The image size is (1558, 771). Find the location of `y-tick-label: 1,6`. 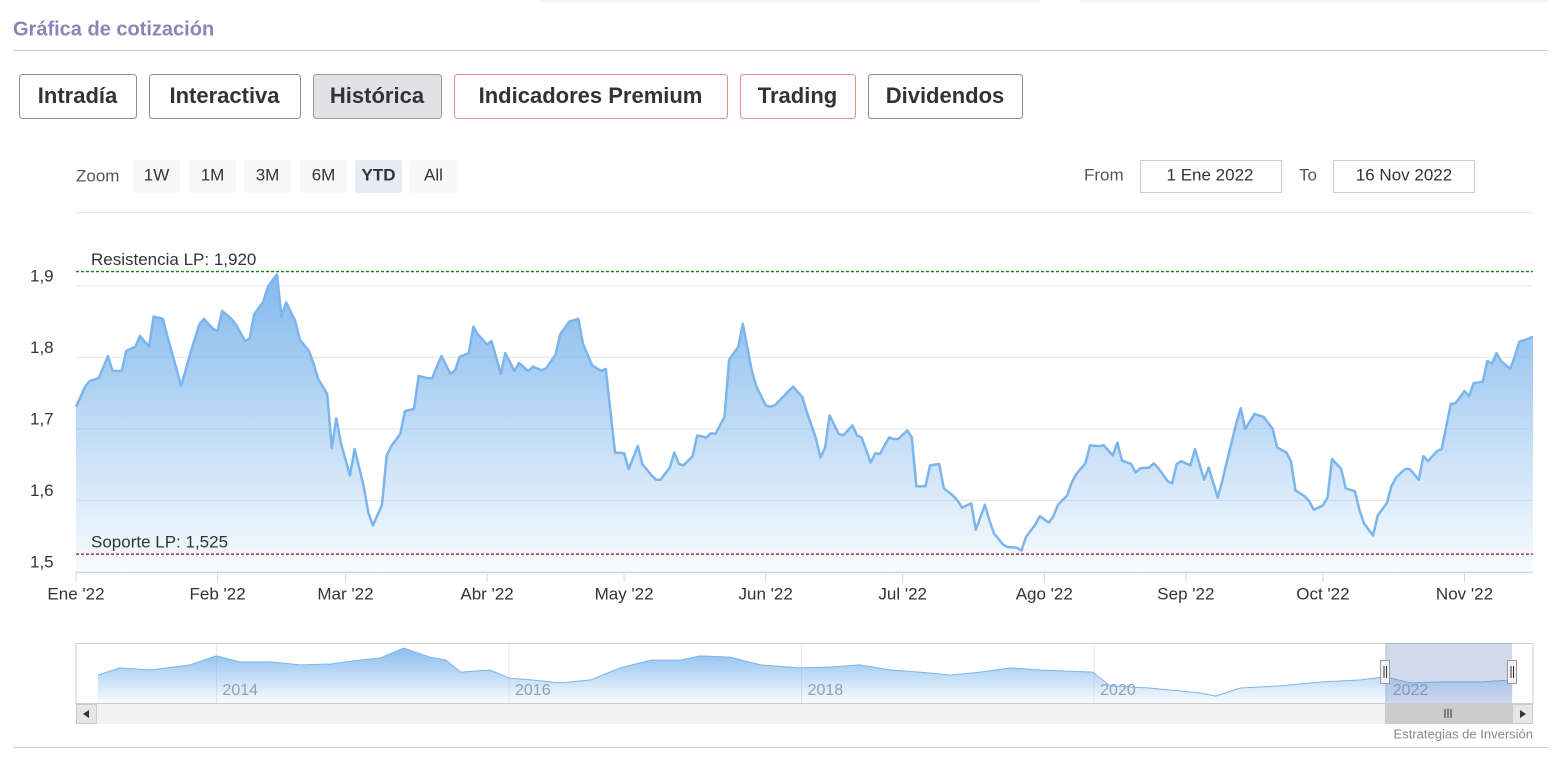

y-tick-label: 1,6 is located at coordinates (42, 490).